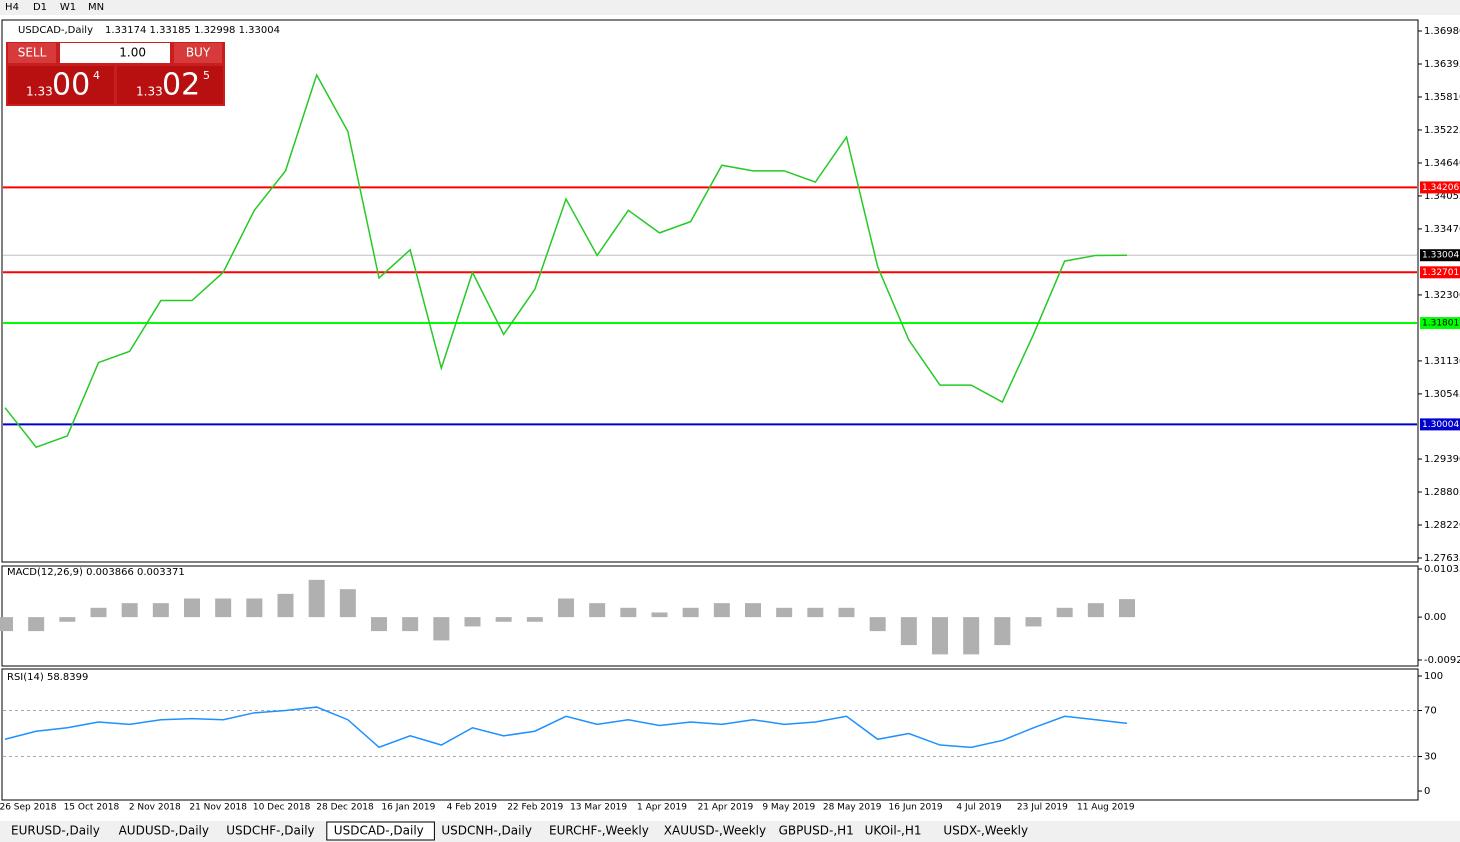  I want to click on level-label: 1.33004, so click(1440, 256).